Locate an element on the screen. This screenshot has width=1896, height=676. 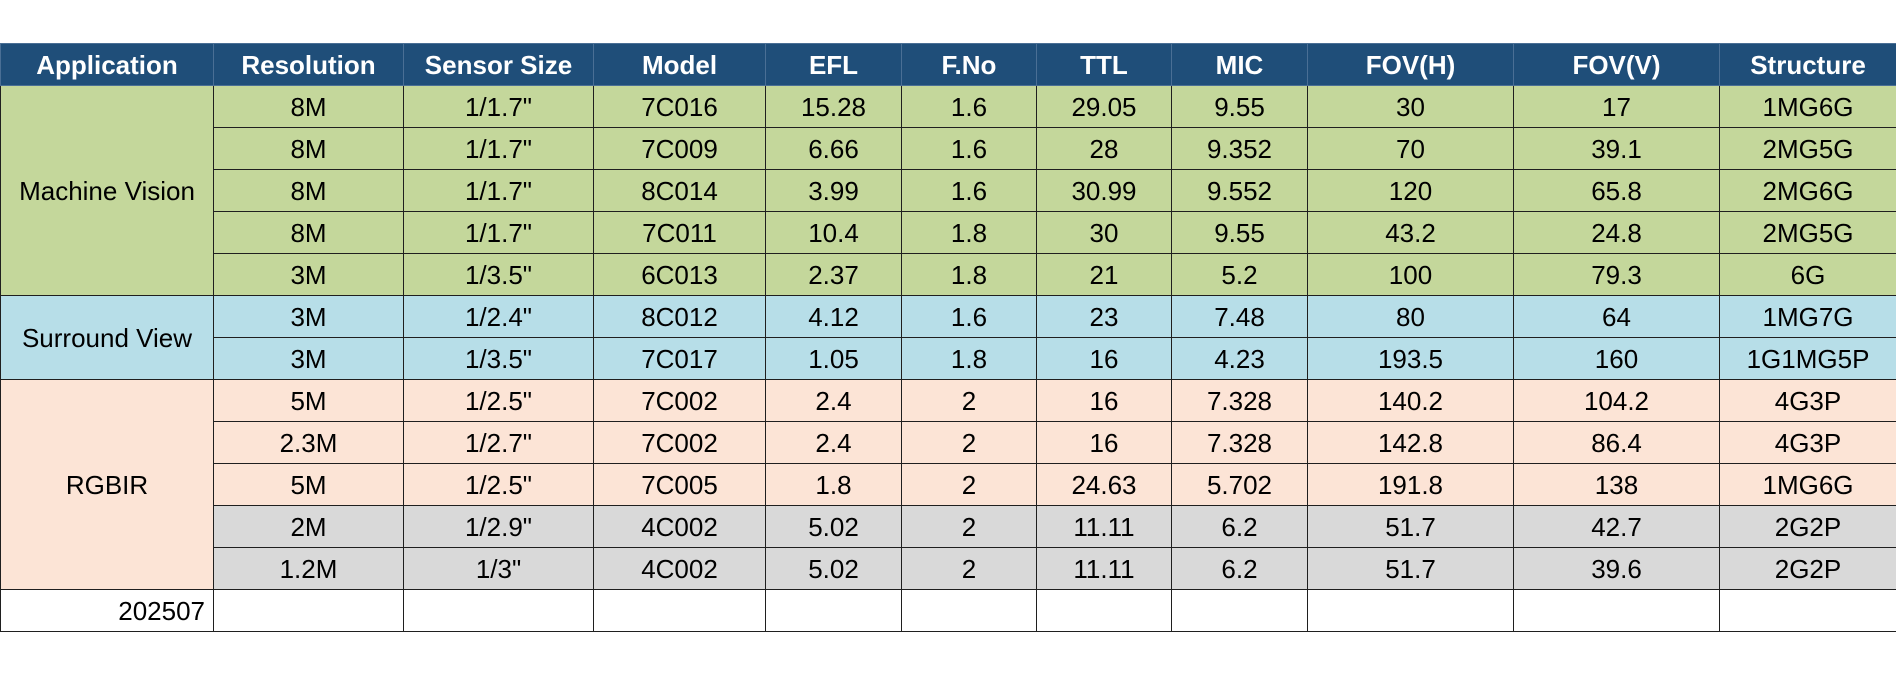
cell-ttl: 21 is located at coordinates (1104, 274).